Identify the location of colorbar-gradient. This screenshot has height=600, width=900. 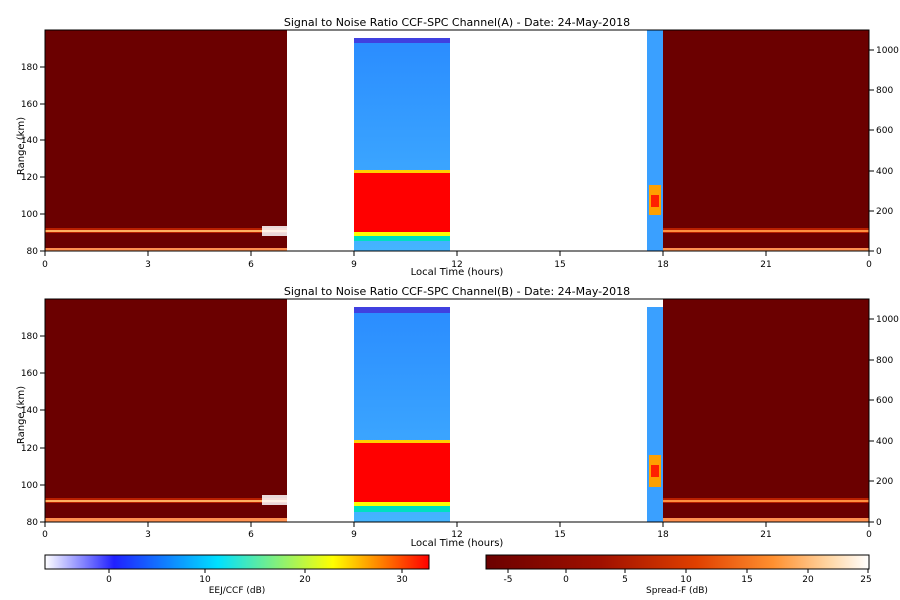
(237, 562).